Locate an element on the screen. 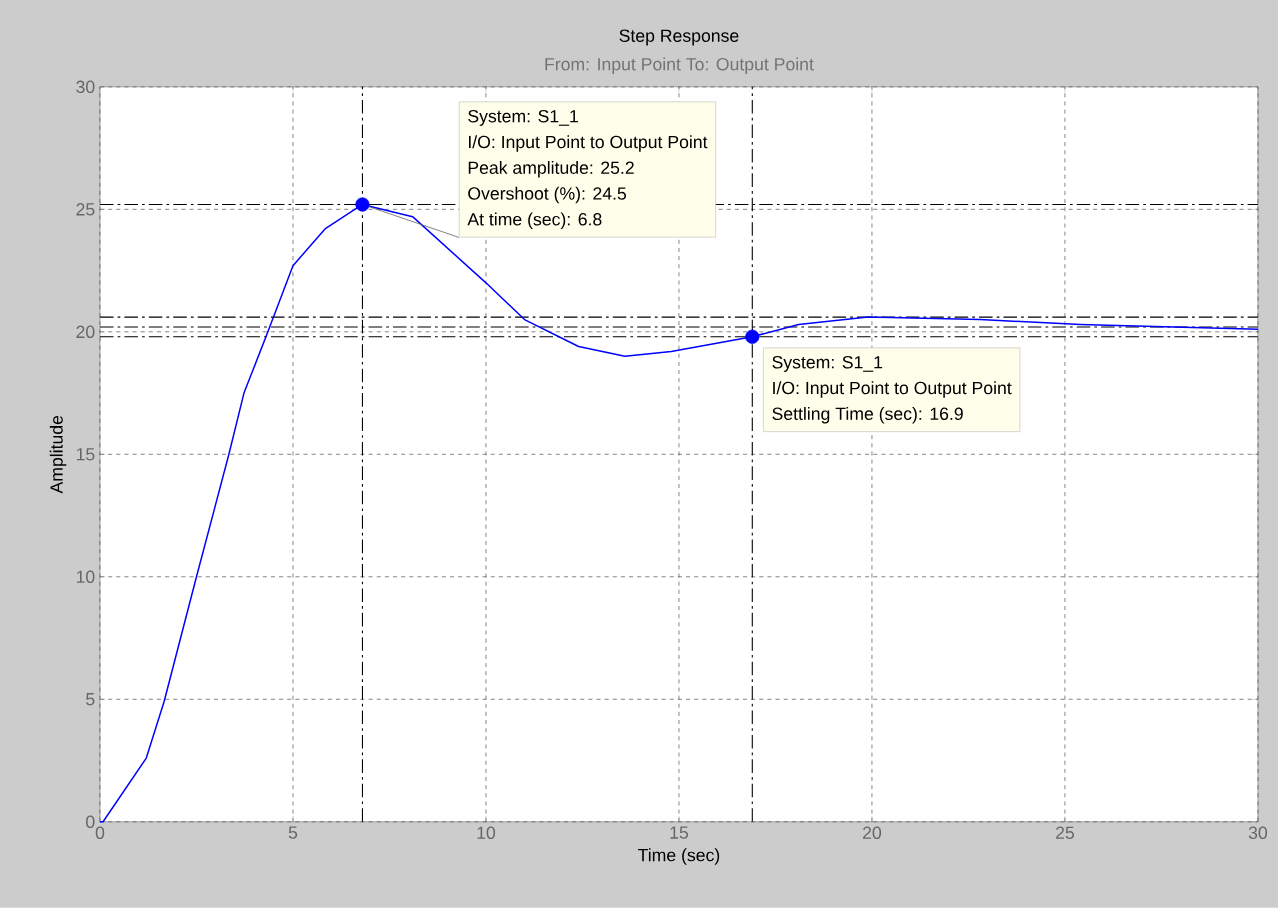  x-tick-label: 5 is located at coordinates (293, 832).